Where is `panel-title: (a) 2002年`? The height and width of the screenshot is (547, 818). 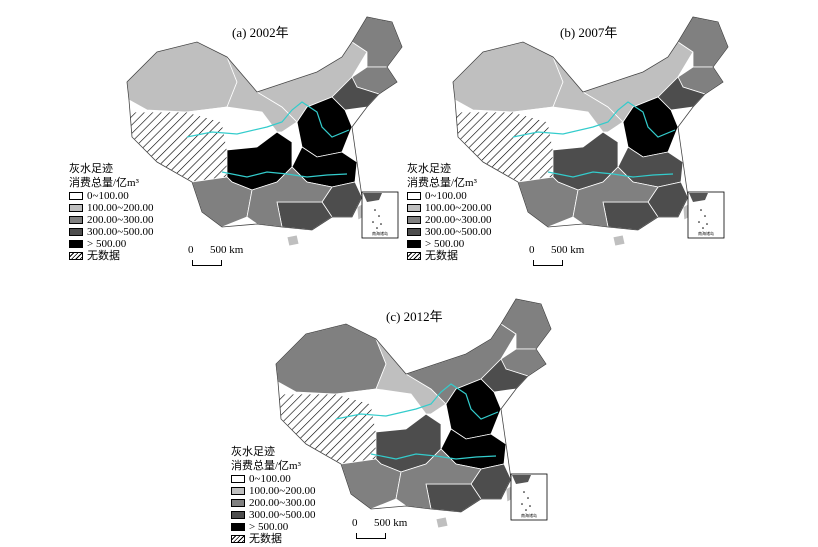
panel-title: (a) 2002年 is located at coordinates (260, 32).